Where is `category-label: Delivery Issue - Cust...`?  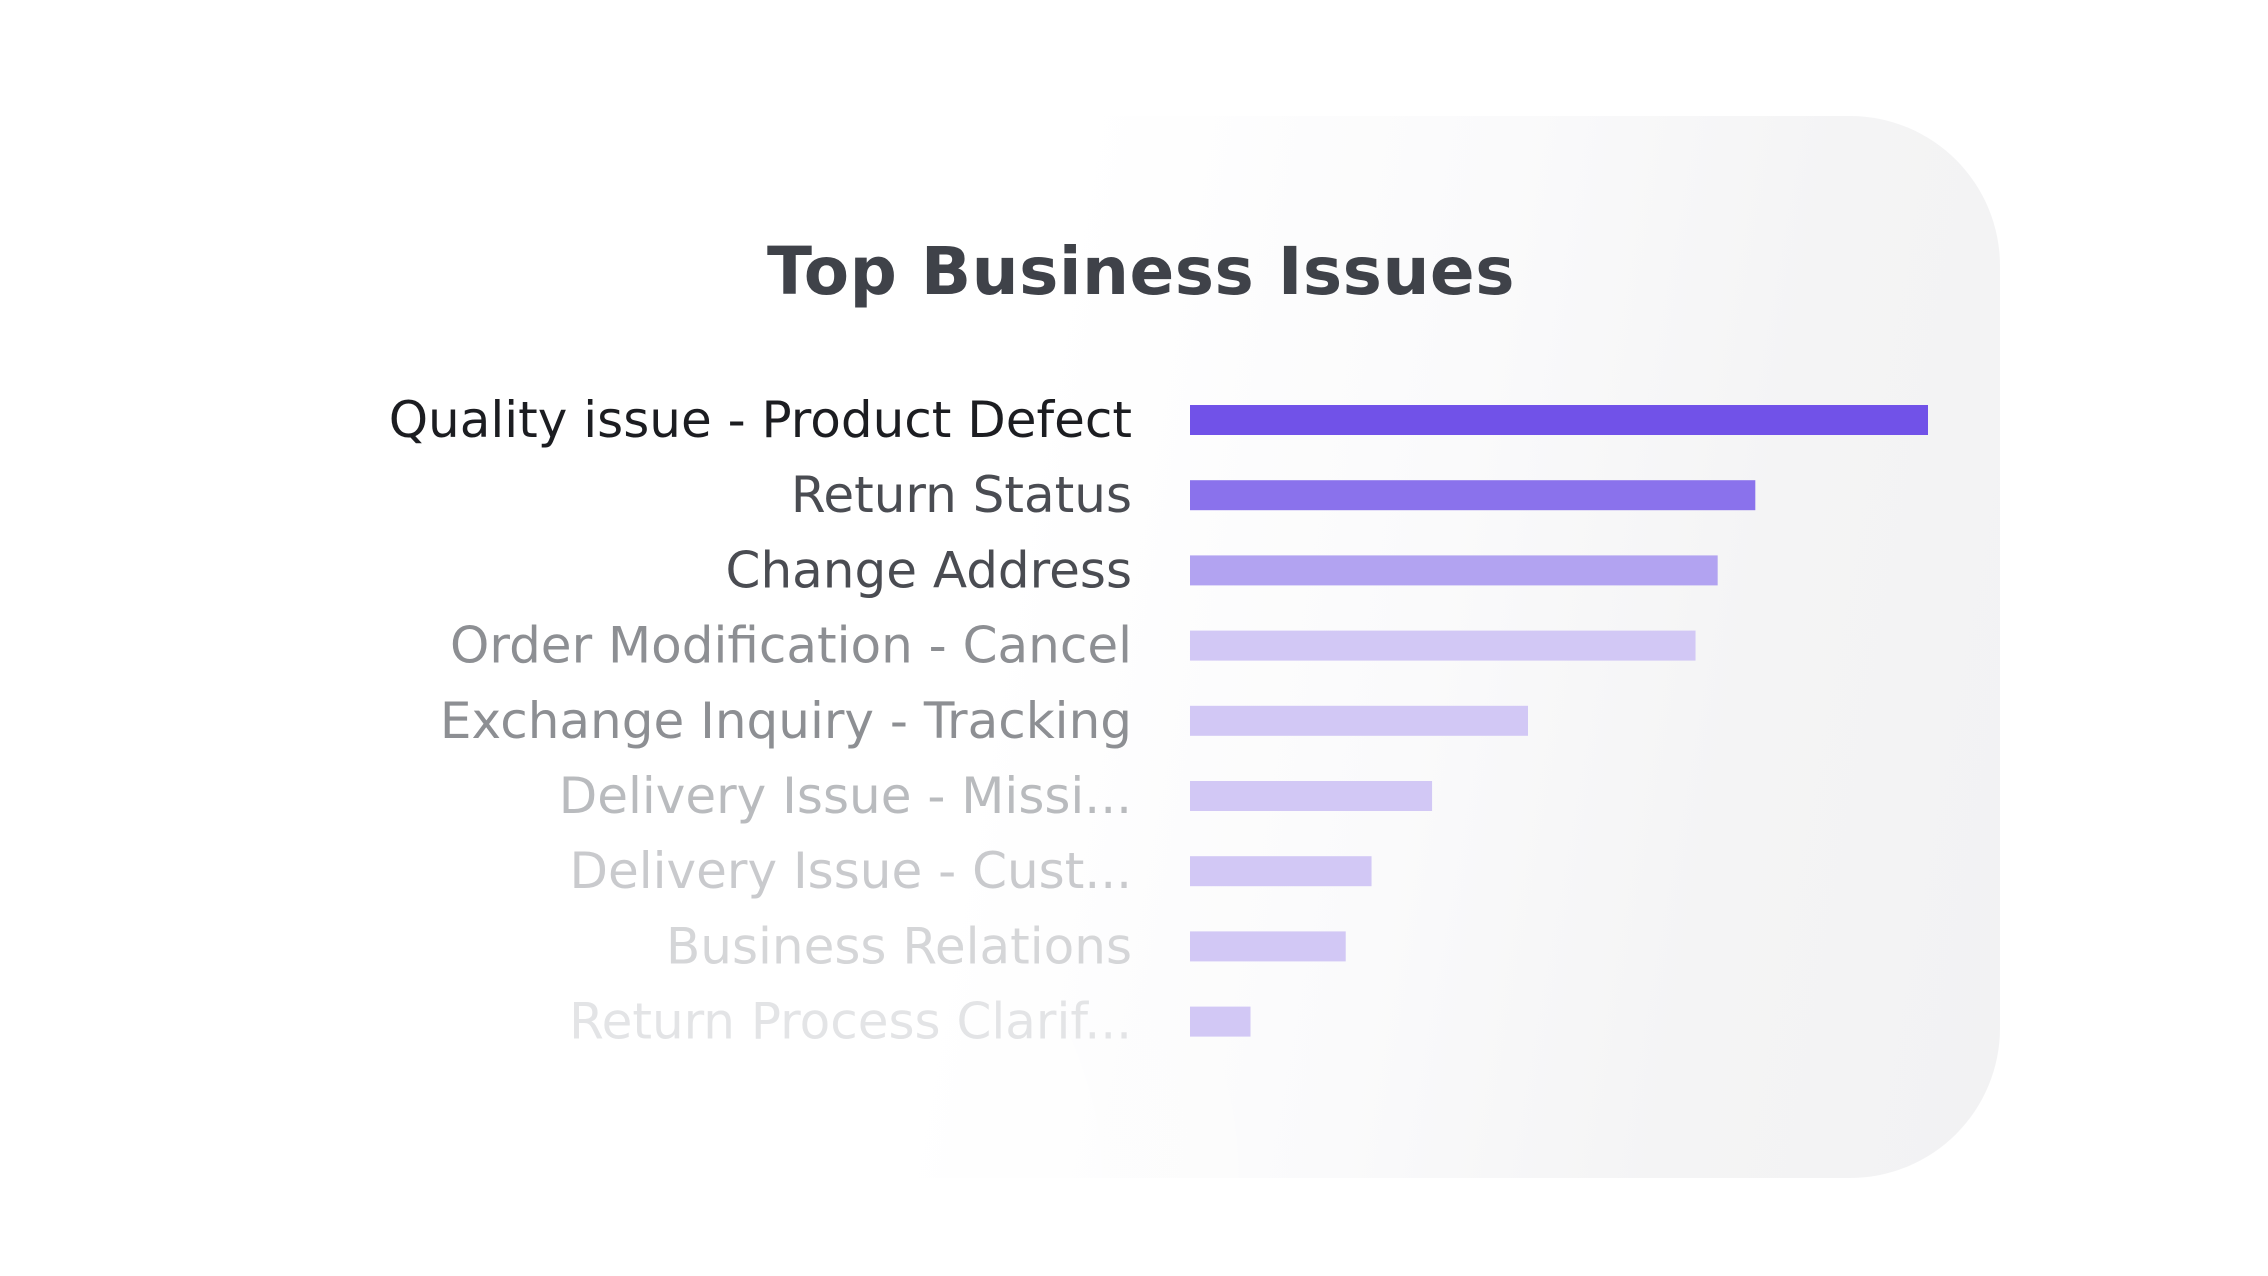 category-label: Delivery Issue - Cust... is located at coordinates (851, 871).